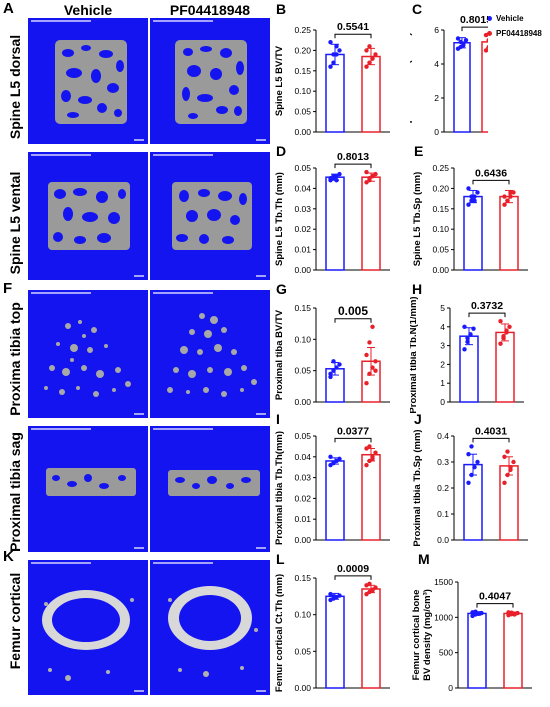 This screenshot has width=550, height=707. Describe the element at coordinates (427, 635) in the screenshot. I see `y-axis-label-m: BV density (mg/cm³)` at that location.